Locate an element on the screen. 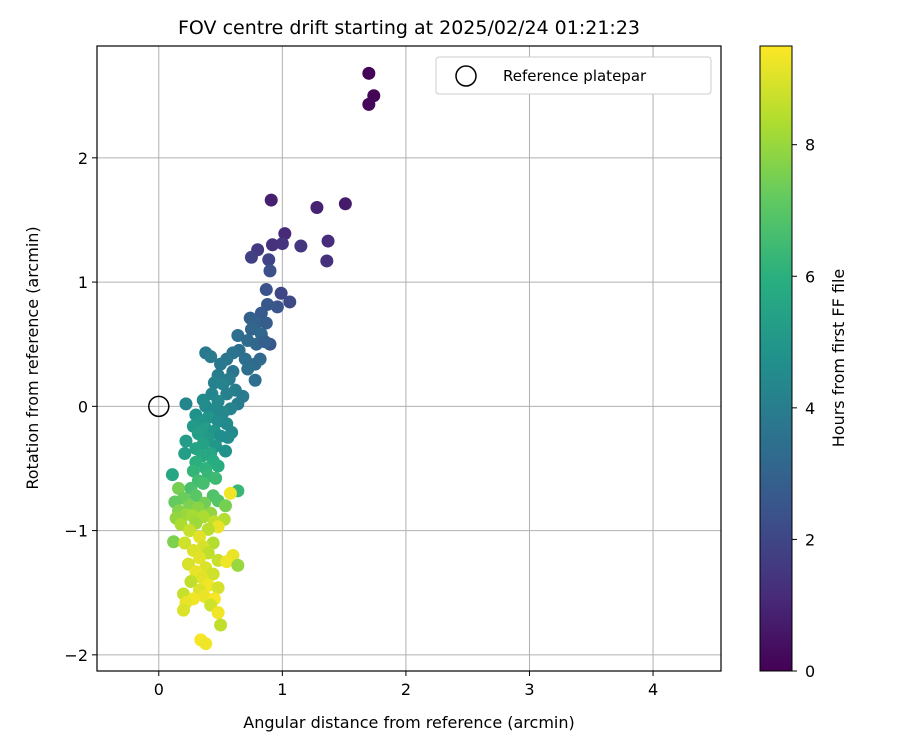  colorbar-tick-label-1: 2 is located at coordinates (810, 539).